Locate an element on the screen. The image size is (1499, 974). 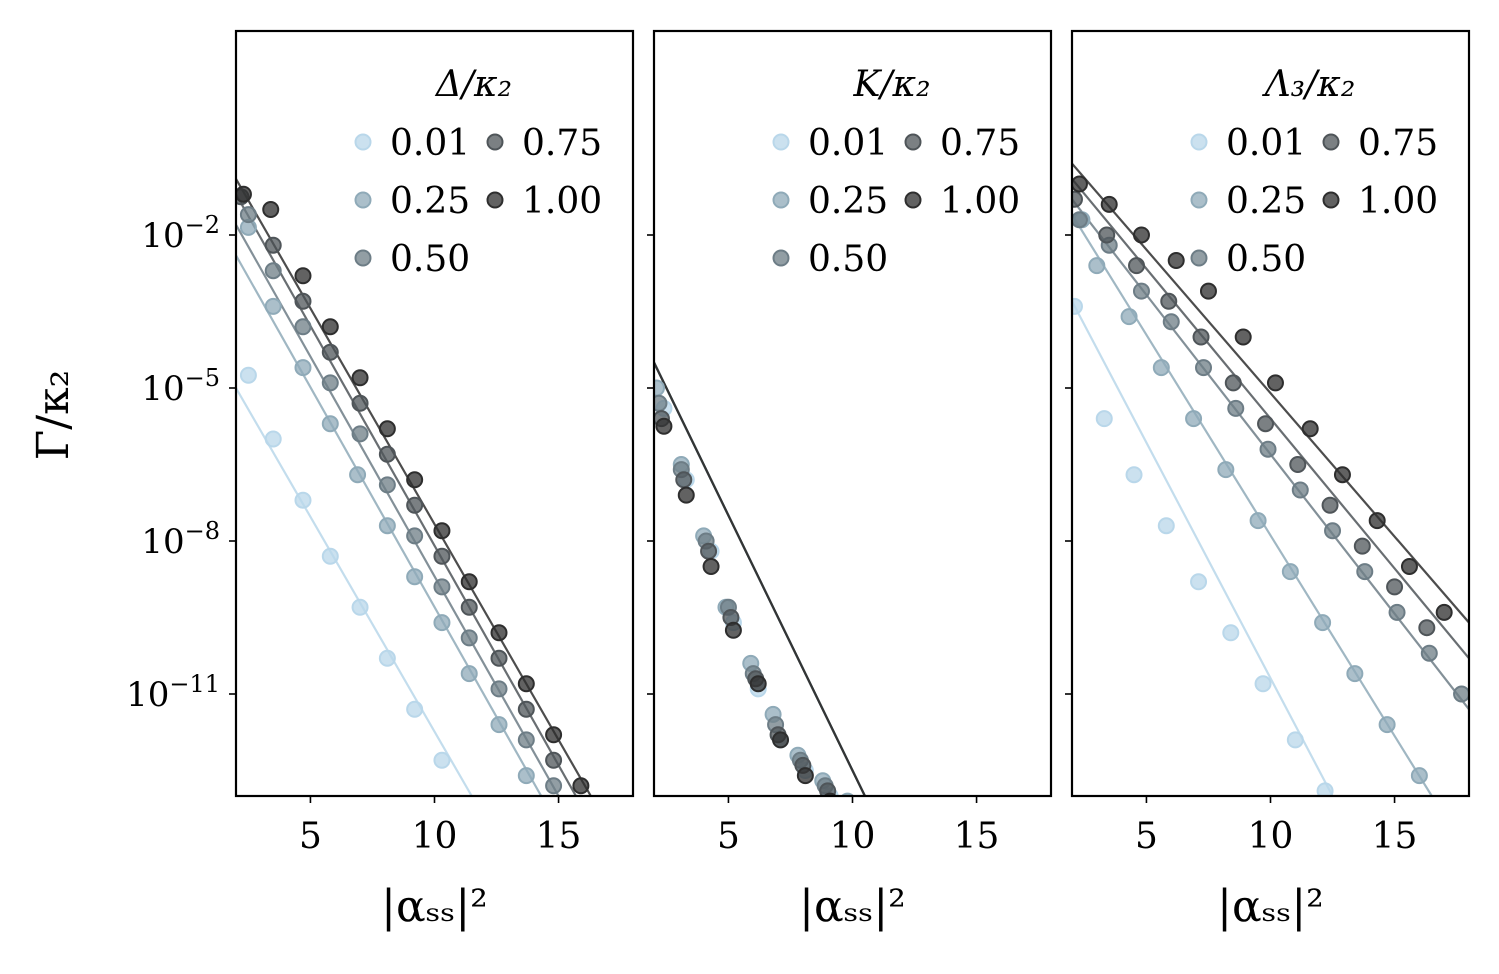
series-0.50 is located at coordinates (401, 500).